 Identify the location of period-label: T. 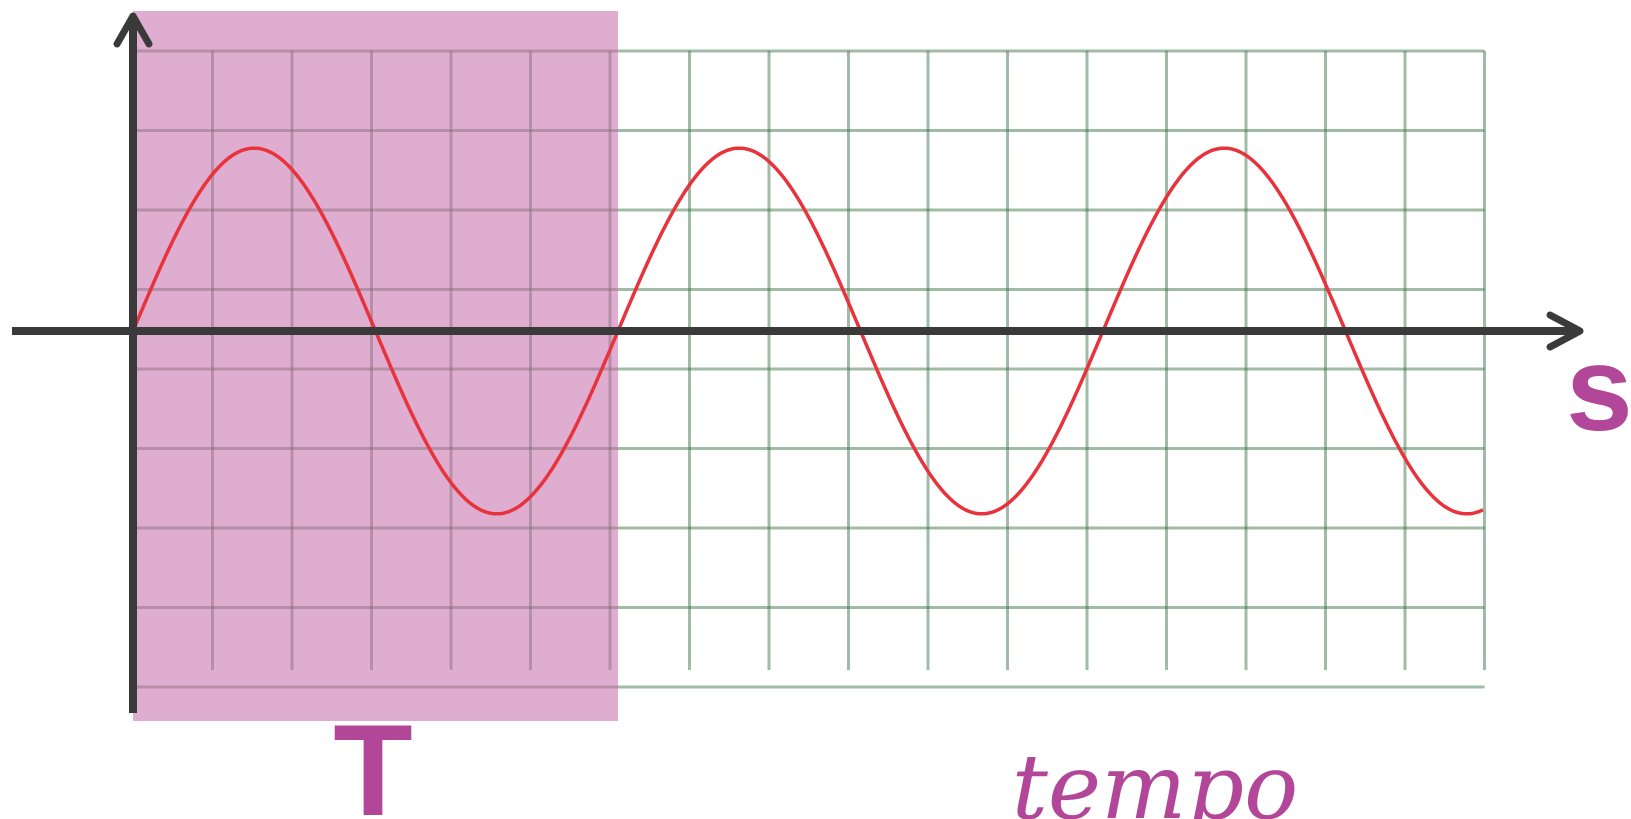
(372, 758).